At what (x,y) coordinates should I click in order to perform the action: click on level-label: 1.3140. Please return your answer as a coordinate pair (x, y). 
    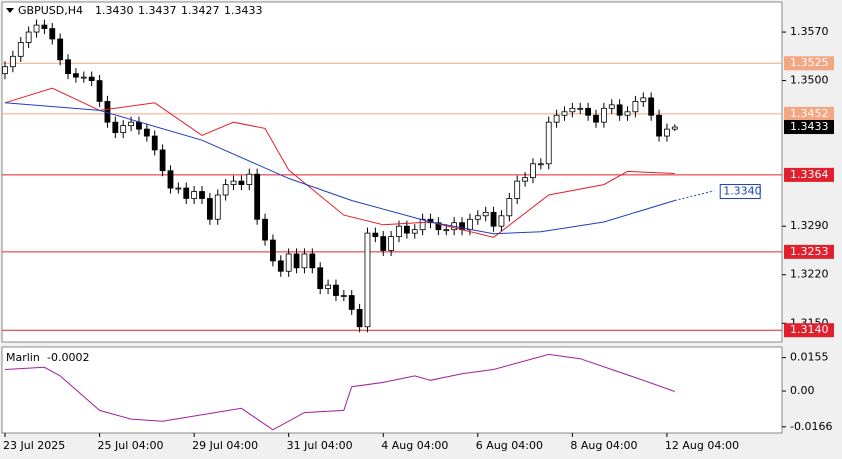
    Looking at the image, I should click on (809, 329).